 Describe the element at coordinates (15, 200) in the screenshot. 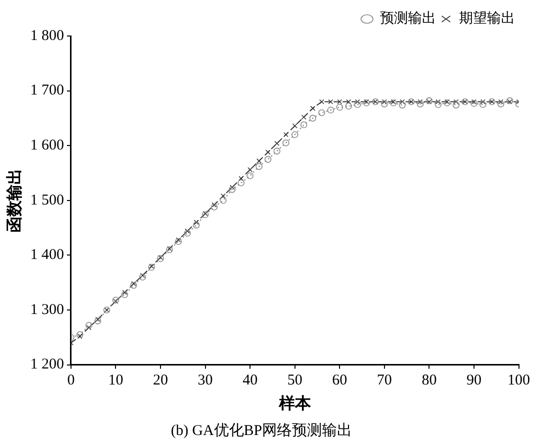

I see `y-axis-title: 函数输出` at that location.